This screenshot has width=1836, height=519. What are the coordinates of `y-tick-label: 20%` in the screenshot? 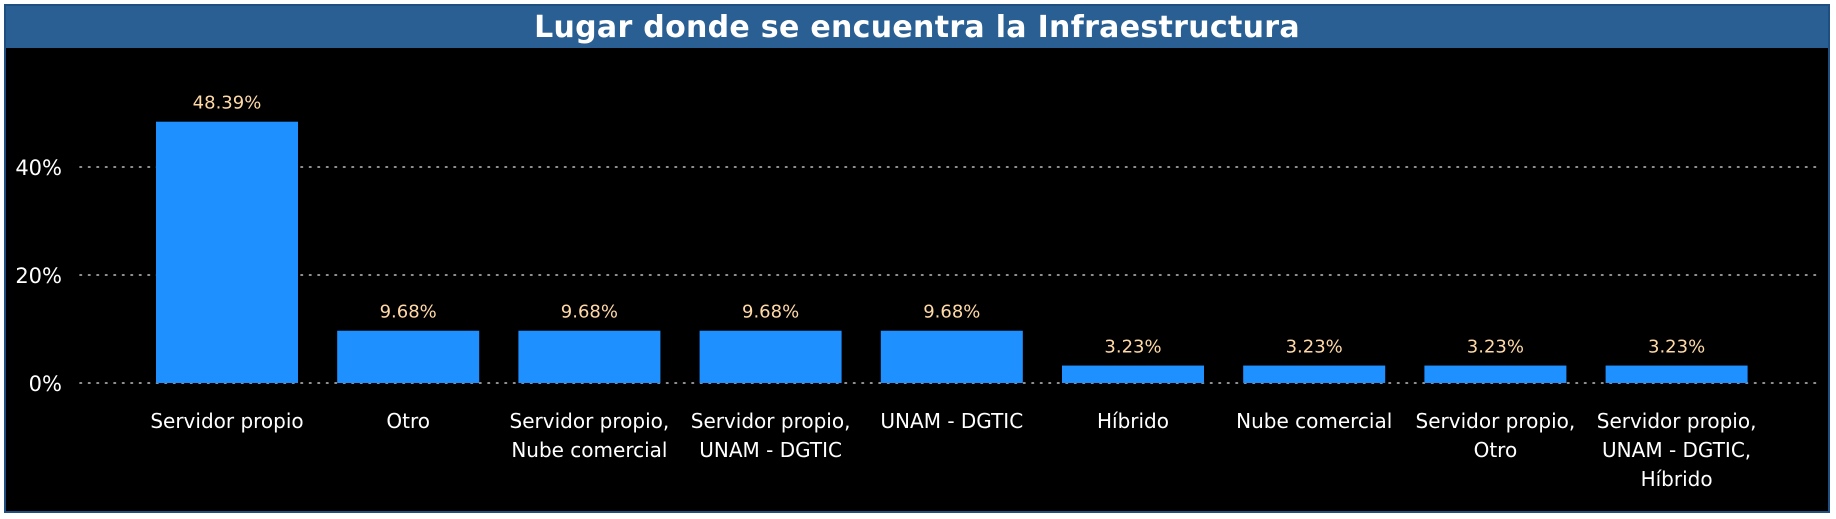 It's located at (38, 276).